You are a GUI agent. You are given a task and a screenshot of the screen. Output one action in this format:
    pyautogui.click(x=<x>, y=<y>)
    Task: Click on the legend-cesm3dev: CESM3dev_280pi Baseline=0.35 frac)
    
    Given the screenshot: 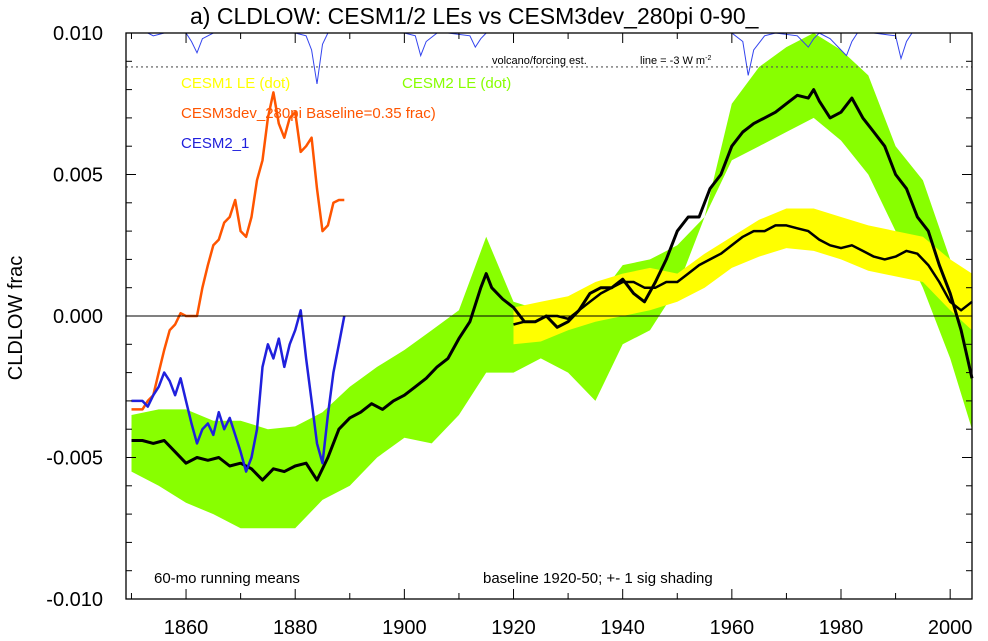 What is the action you would take?
    pyautogui.click(x=308, y=113)
    